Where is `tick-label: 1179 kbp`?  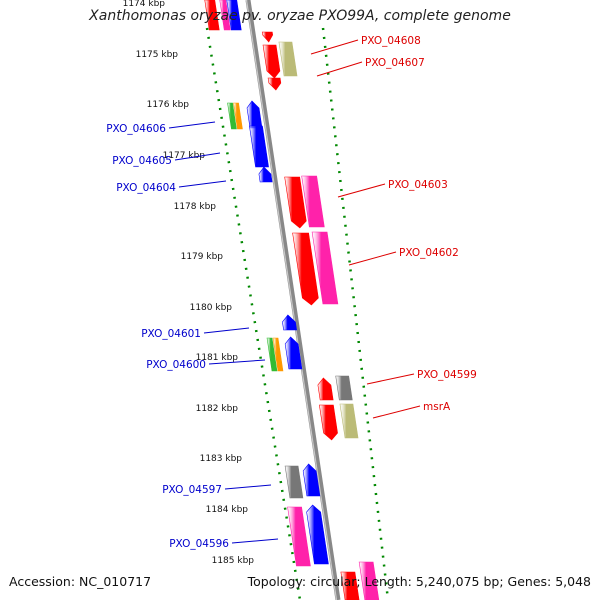 tick-label: 1179 kbp is located at coordinates (202, 257).